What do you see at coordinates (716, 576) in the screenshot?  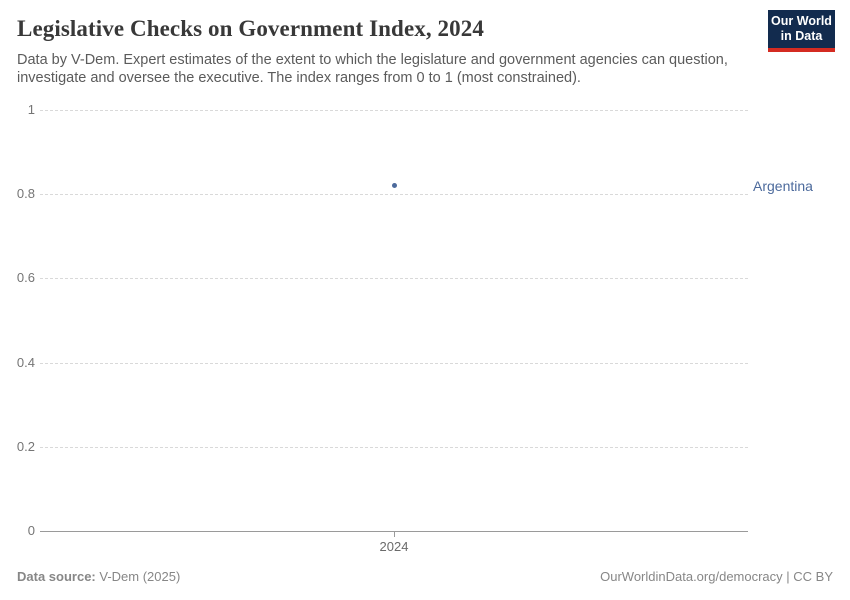 I see `footer-credit-link: OurWorldinData.org/democracy | CC BY` at bounding box center [716, 576].